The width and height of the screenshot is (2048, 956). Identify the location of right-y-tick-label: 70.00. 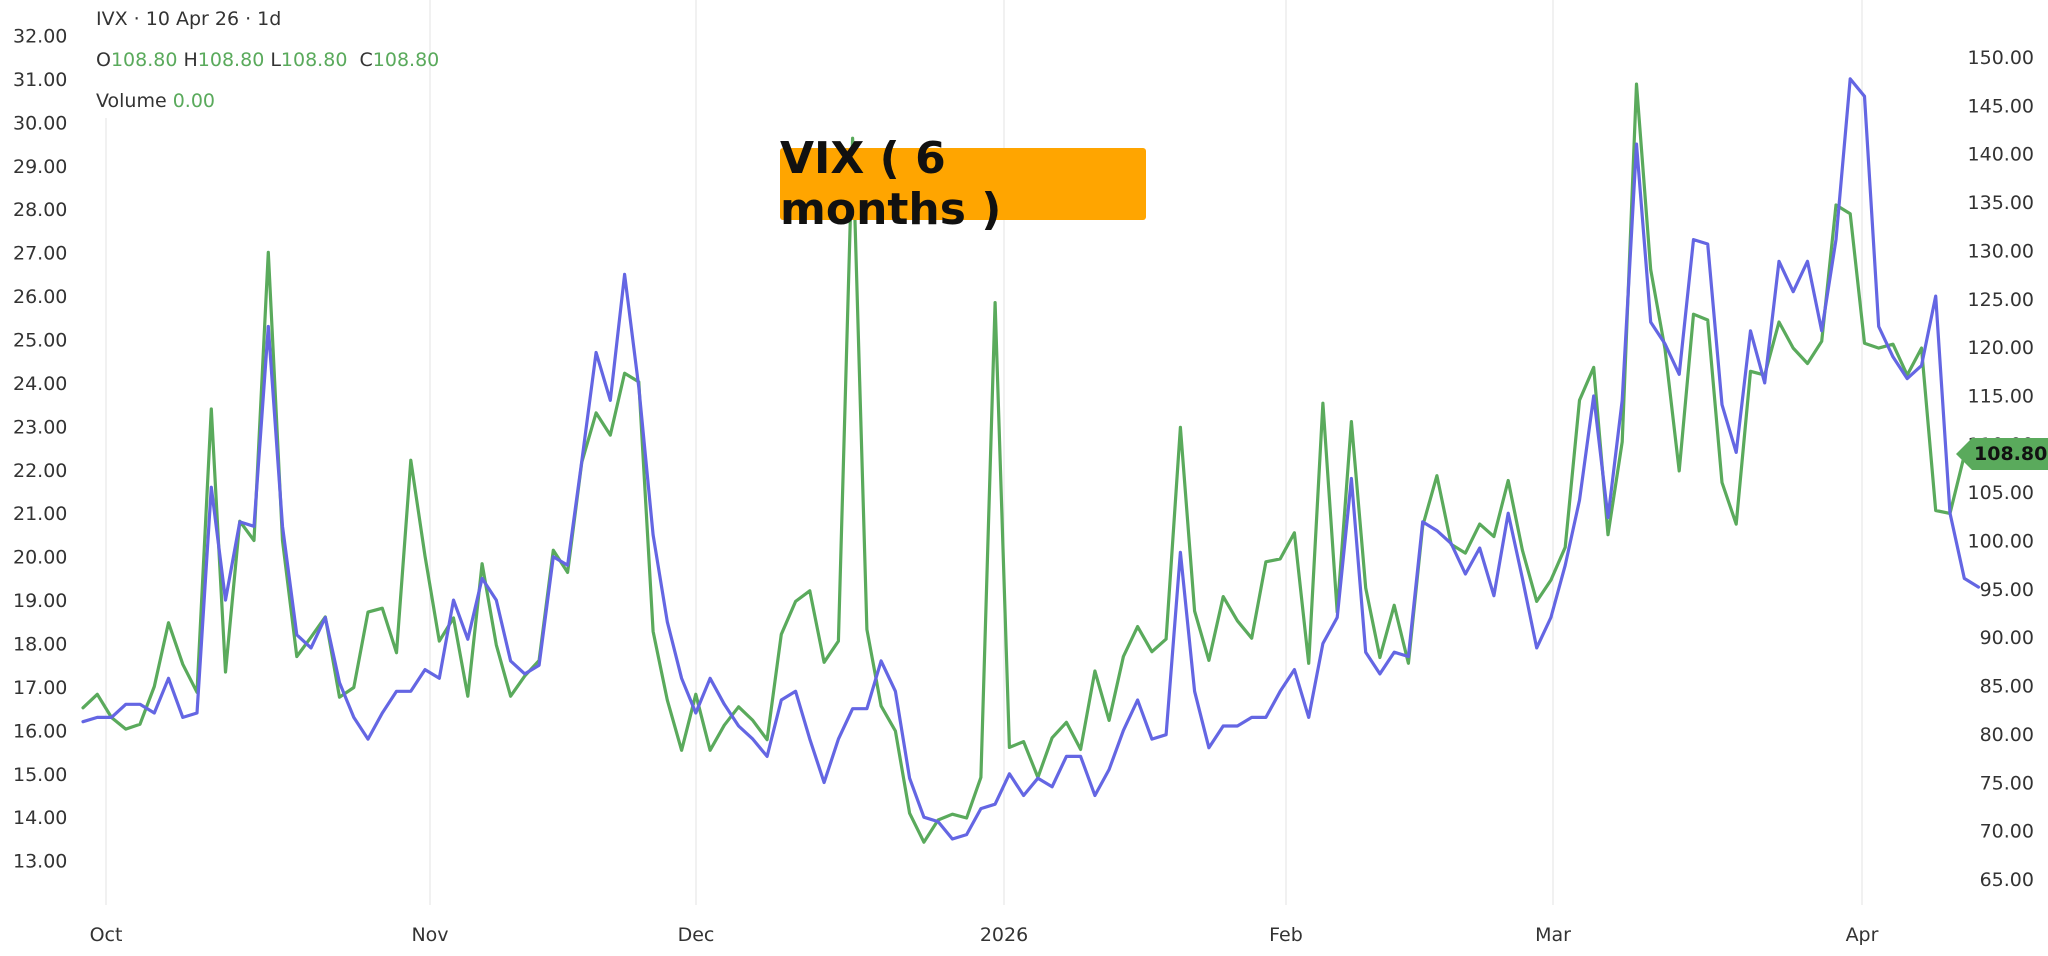
(2007, 832).